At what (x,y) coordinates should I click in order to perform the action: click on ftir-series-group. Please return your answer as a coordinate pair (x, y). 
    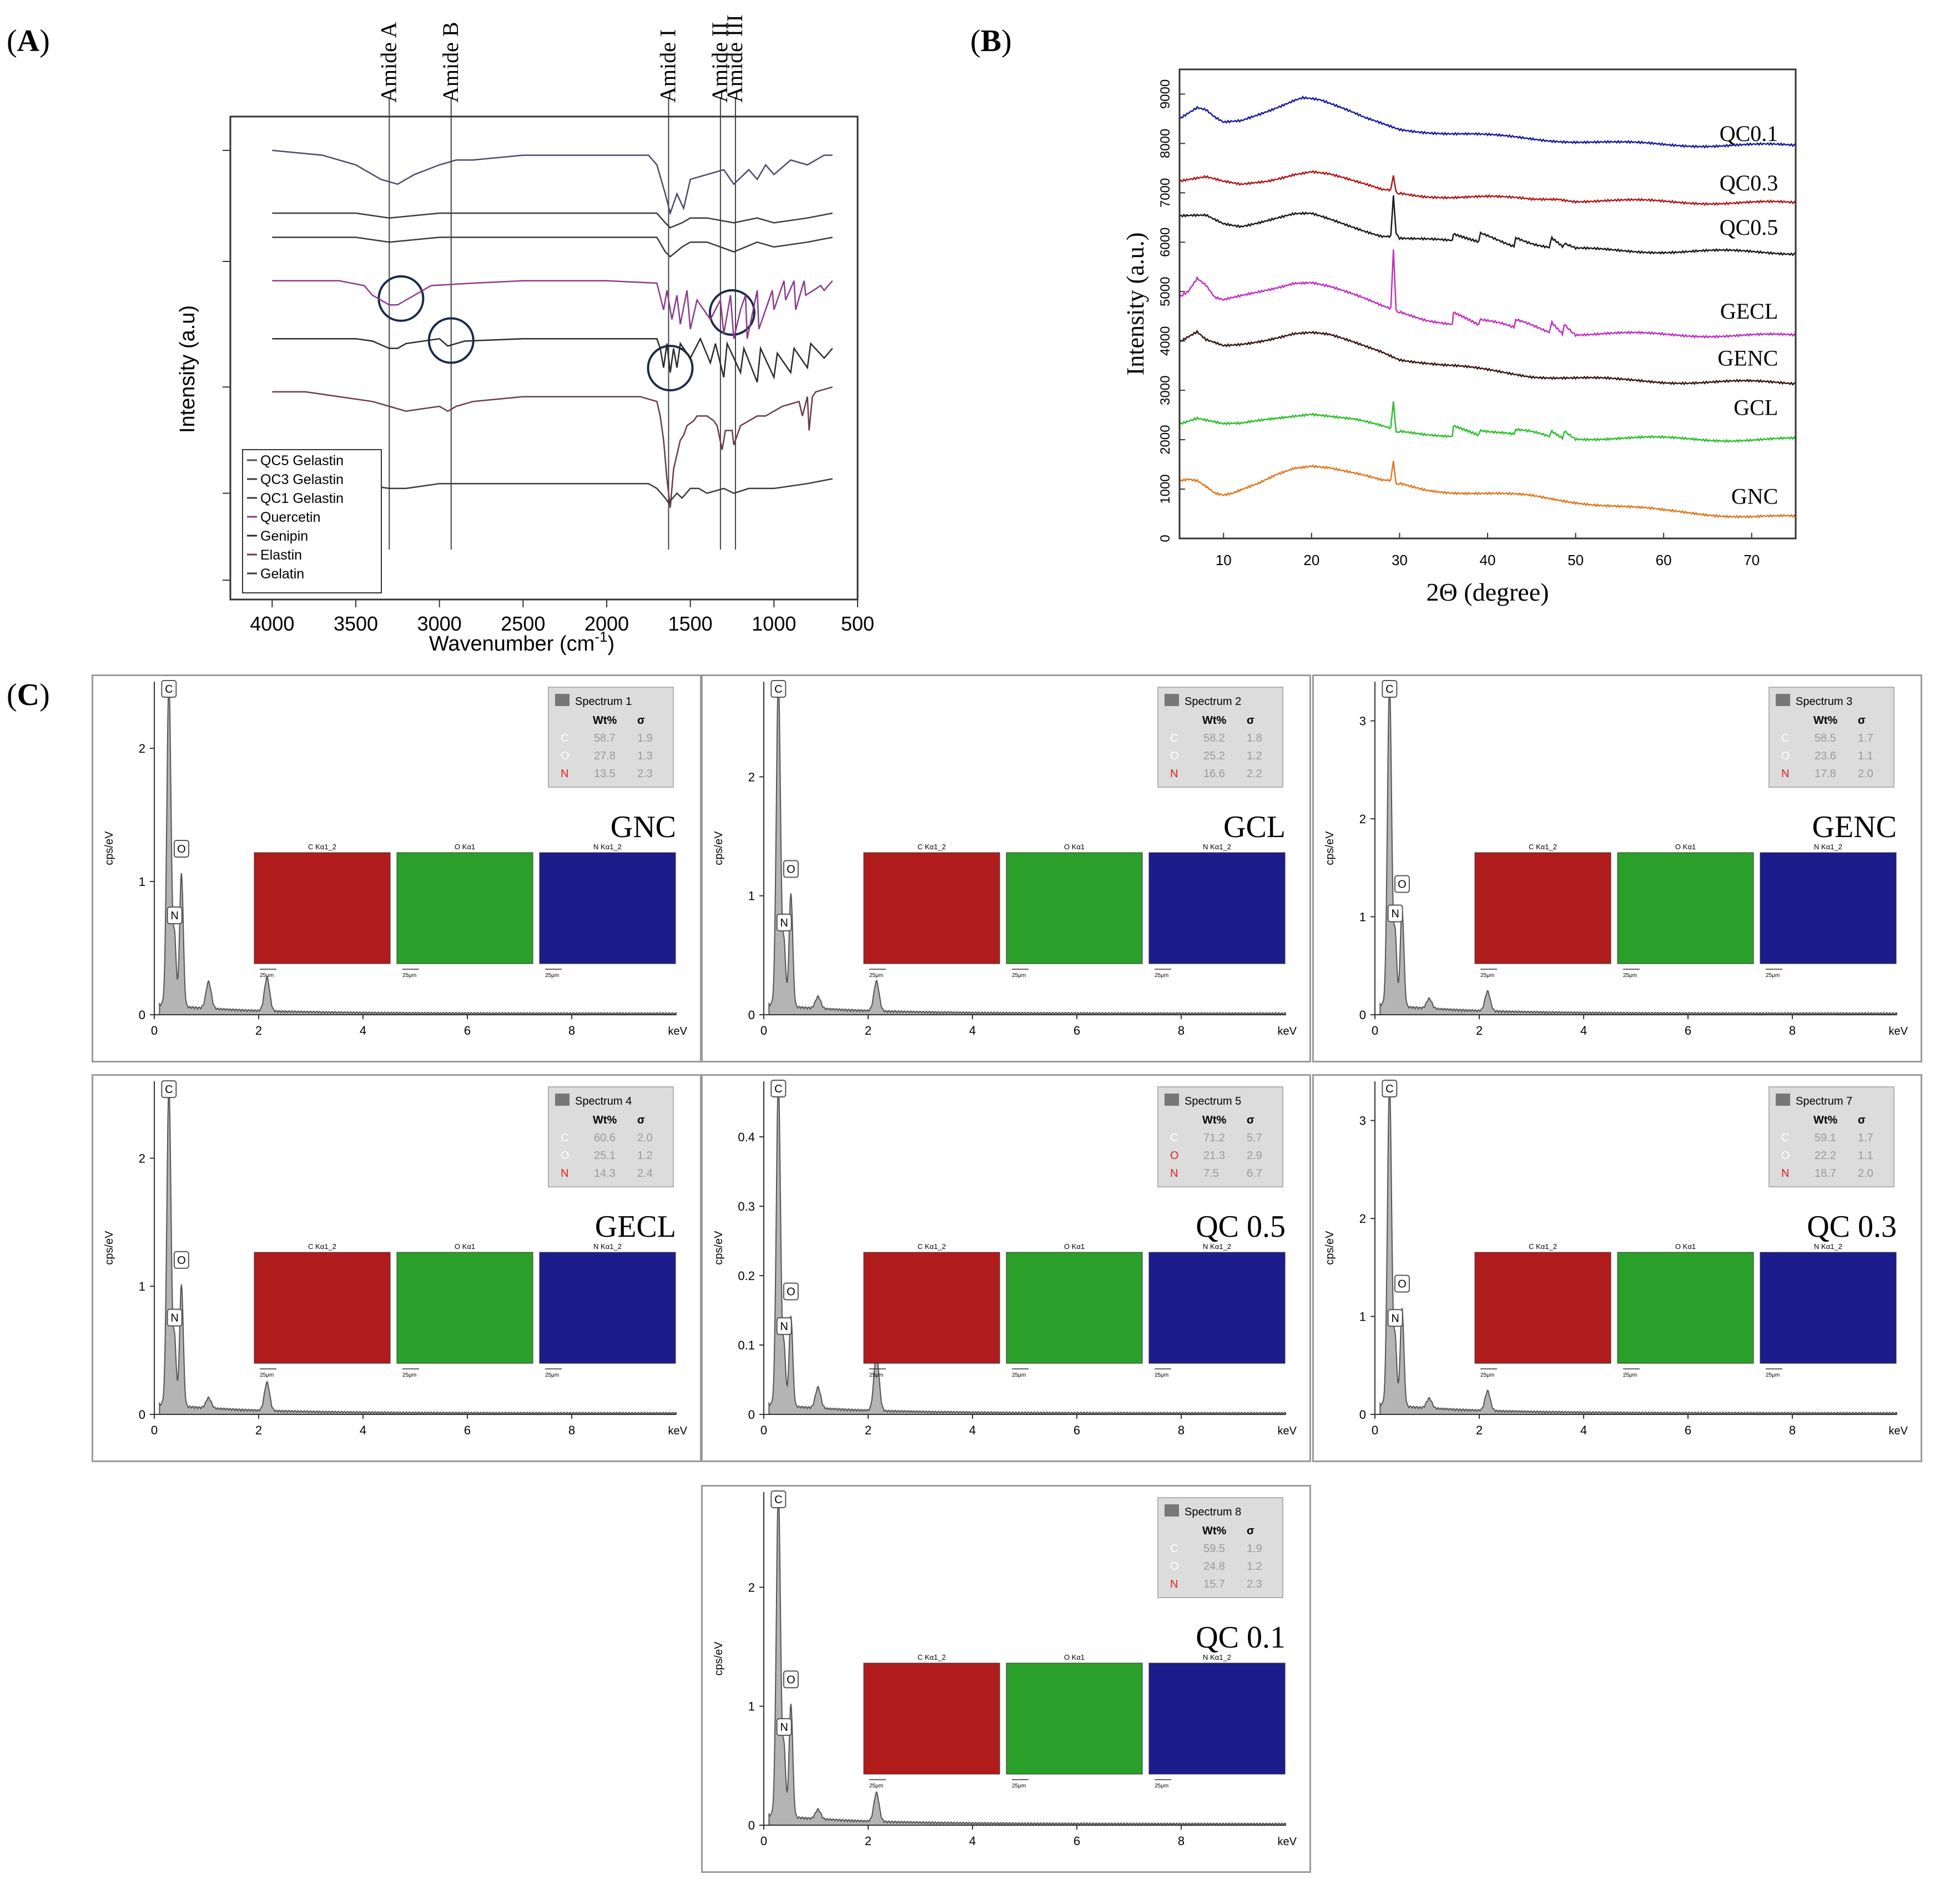
    Looking at the image, I should click on (553, 328).